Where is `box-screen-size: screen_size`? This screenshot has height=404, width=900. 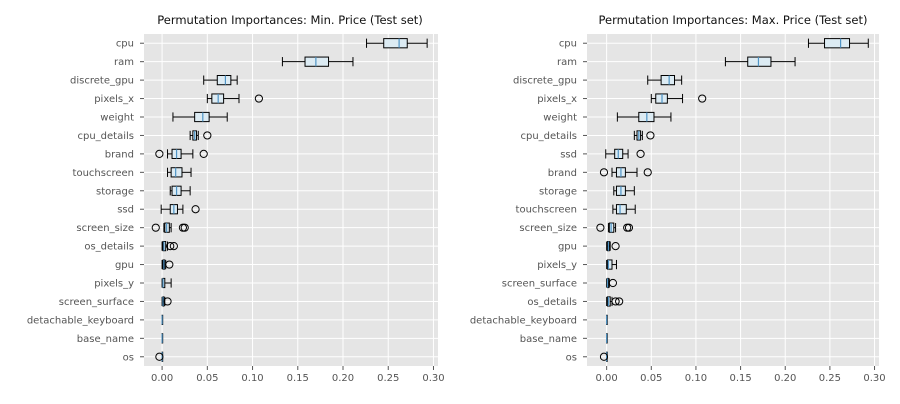
box-screen-size: screen_size is located at coordinates (132, 228).